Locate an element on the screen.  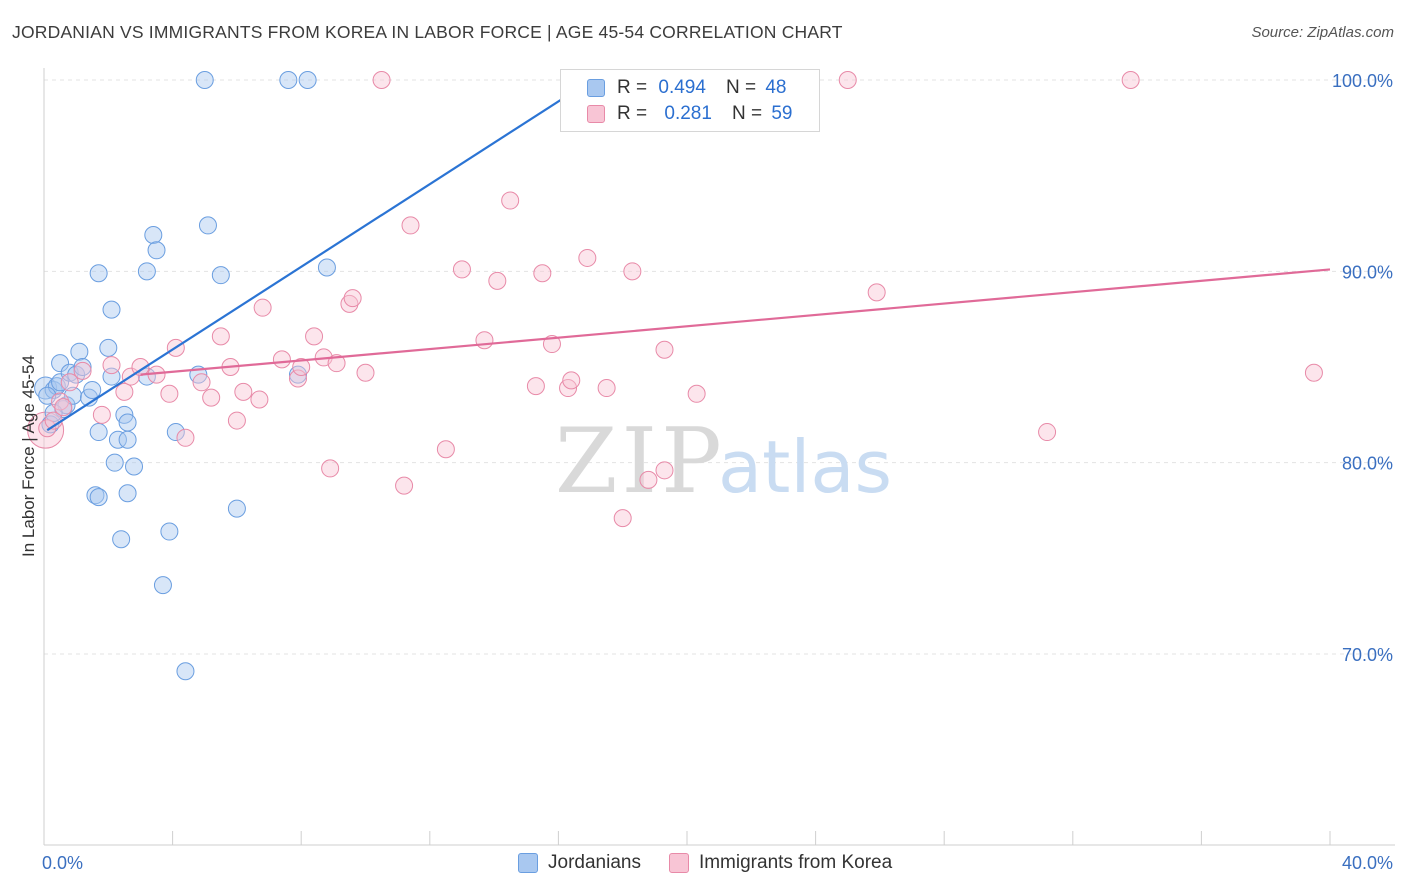
watermark: ZIP atlas is located at coordinates (723, 461).